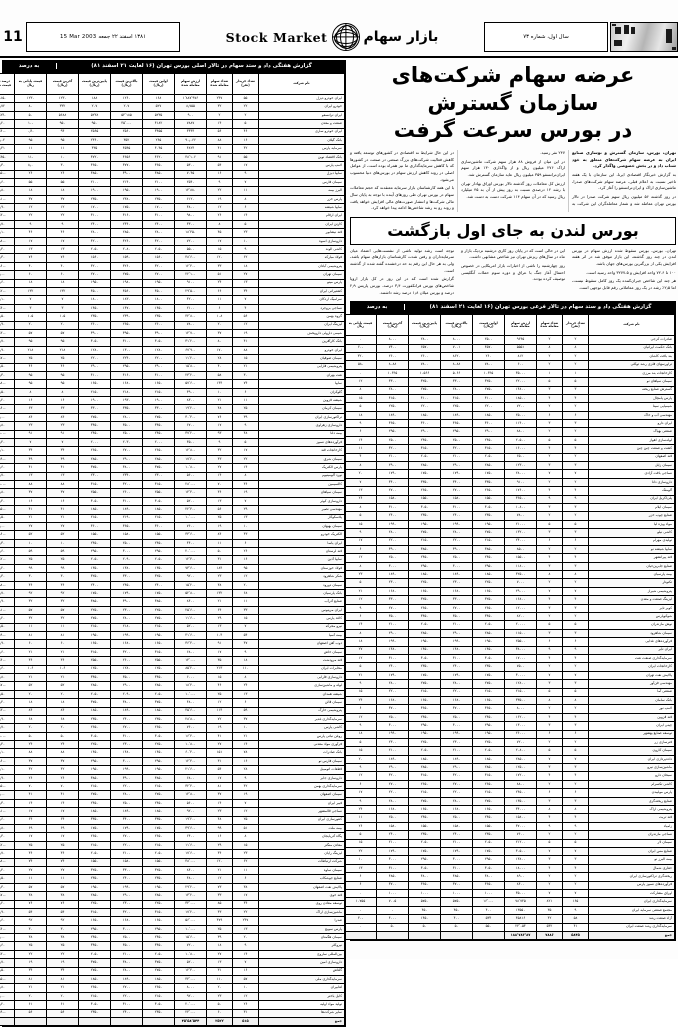  Describe the element at coordinates (575, 768) in the screenshot. I see `data-cell: ۳` at that location.